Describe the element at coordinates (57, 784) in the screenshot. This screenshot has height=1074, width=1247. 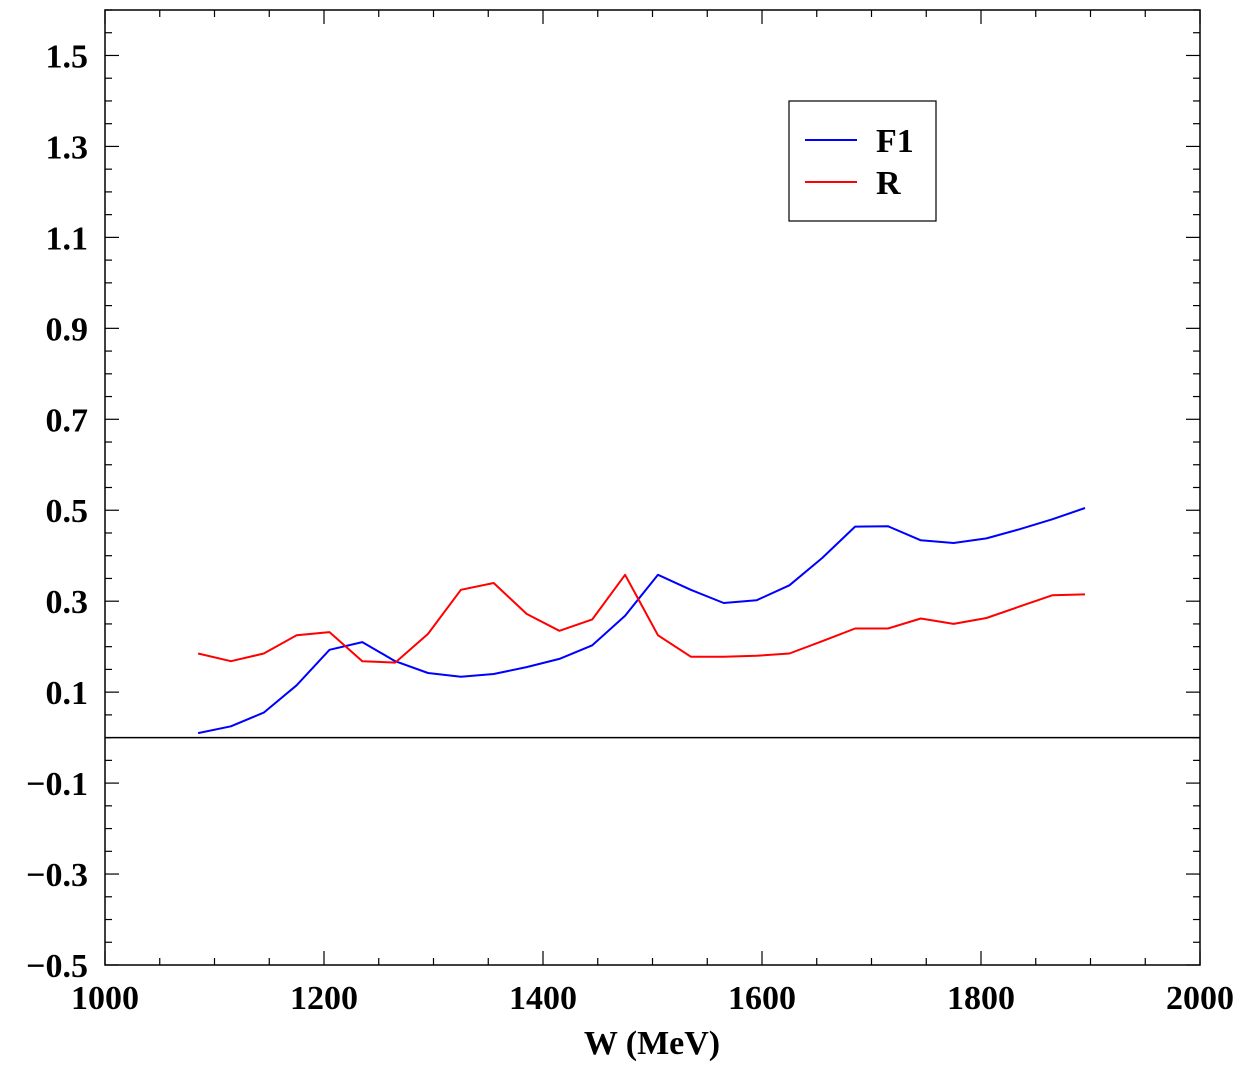
I see `y-tick-label: −0.1` at that location.